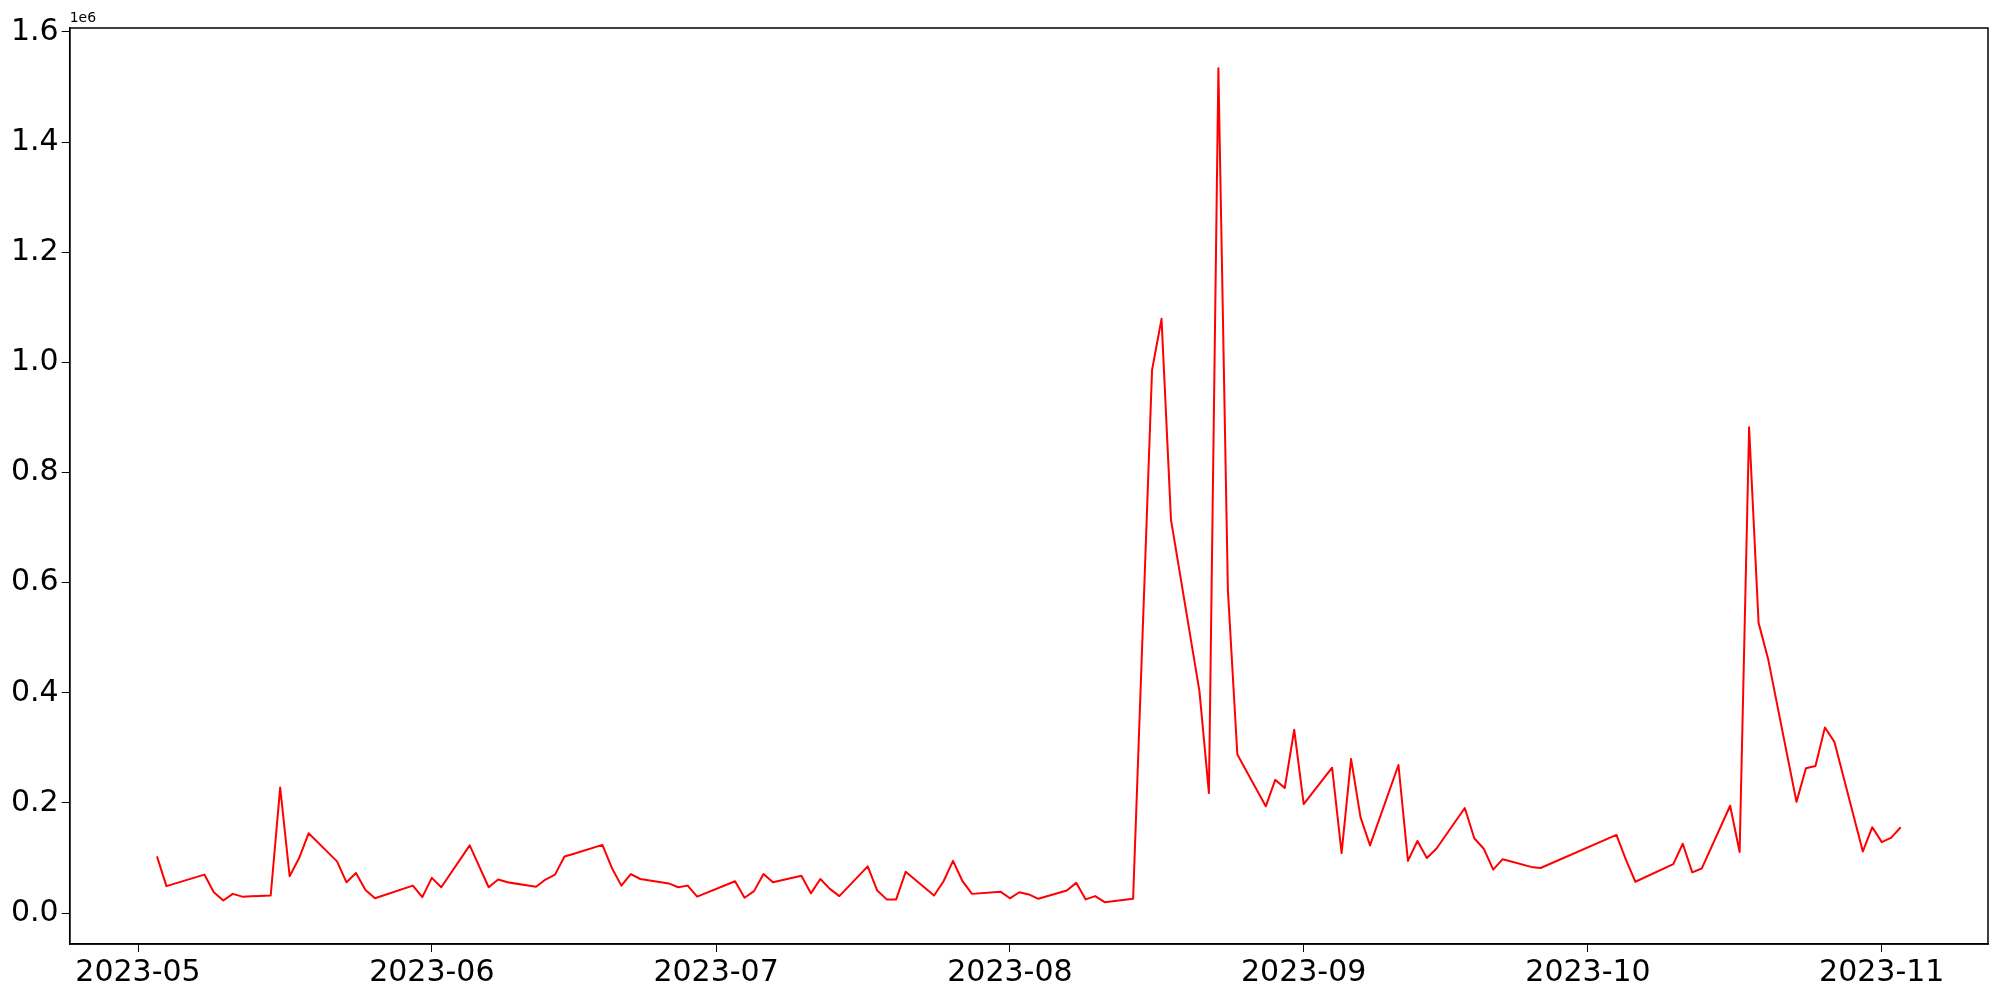 This screenshot has height=1000, width=2000. Describe the element at coordinates (83, 16) in the screenshot. I see `text: 1e6` at that location.